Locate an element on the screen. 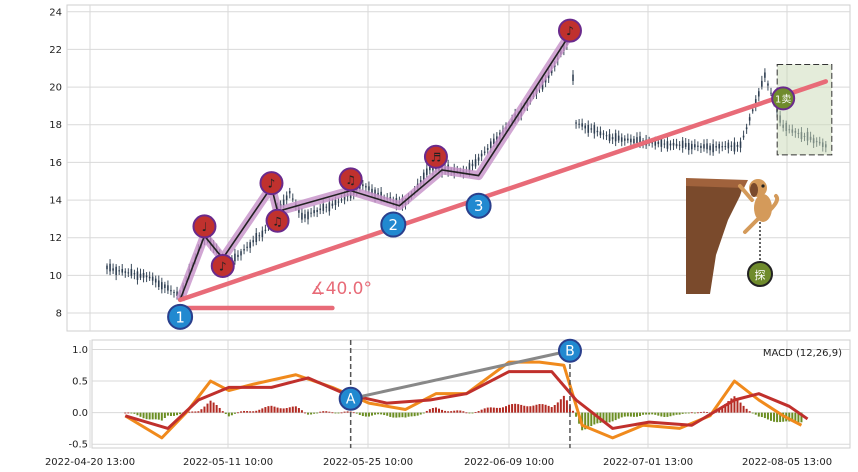 Image resolution: width=858 pixels, height=472 pixels. x-tick-label: 2022-07-01 13:00 is located at coordinates (648, 462).